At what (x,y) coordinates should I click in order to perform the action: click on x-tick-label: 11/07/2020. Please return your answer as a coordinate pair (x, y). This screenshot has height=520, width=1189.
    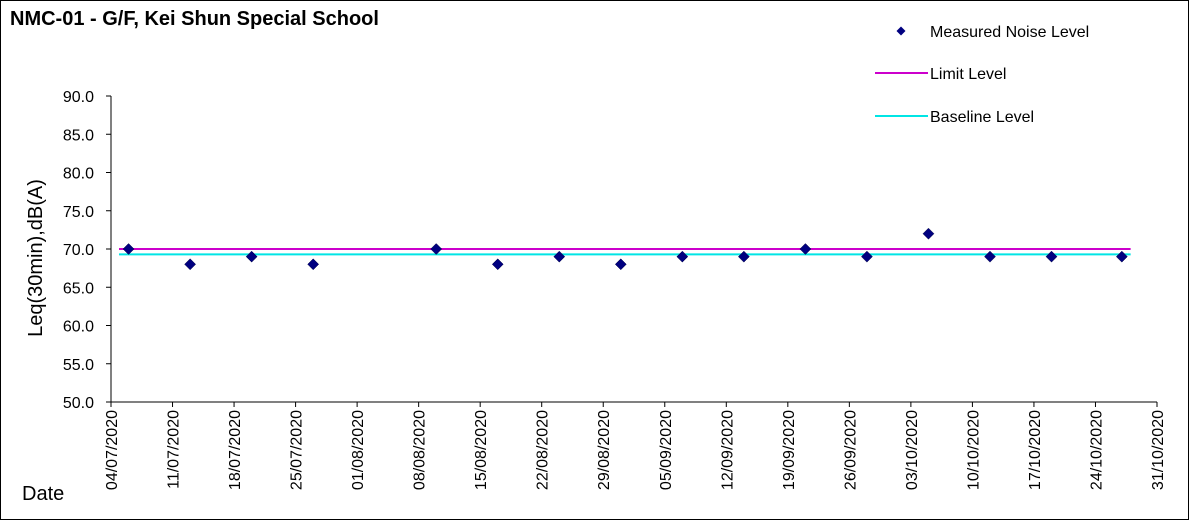
    Looking at the image, I should click on (174, 449).